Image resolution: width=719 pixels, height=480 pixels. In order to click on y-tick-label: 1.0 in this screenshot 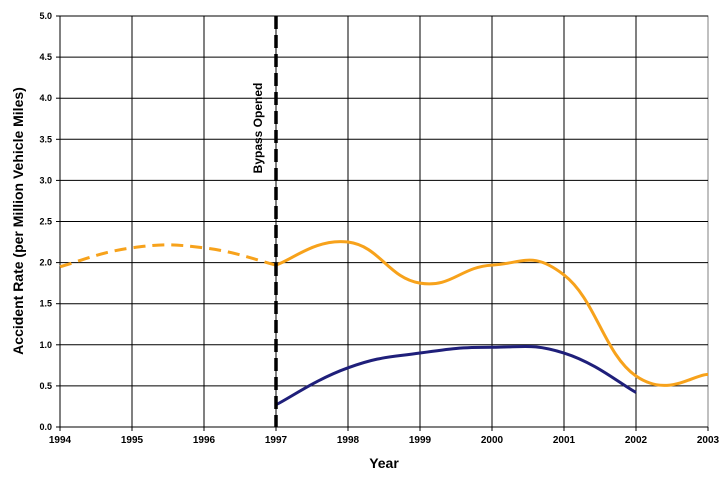, I will do `click(45, 345)`.